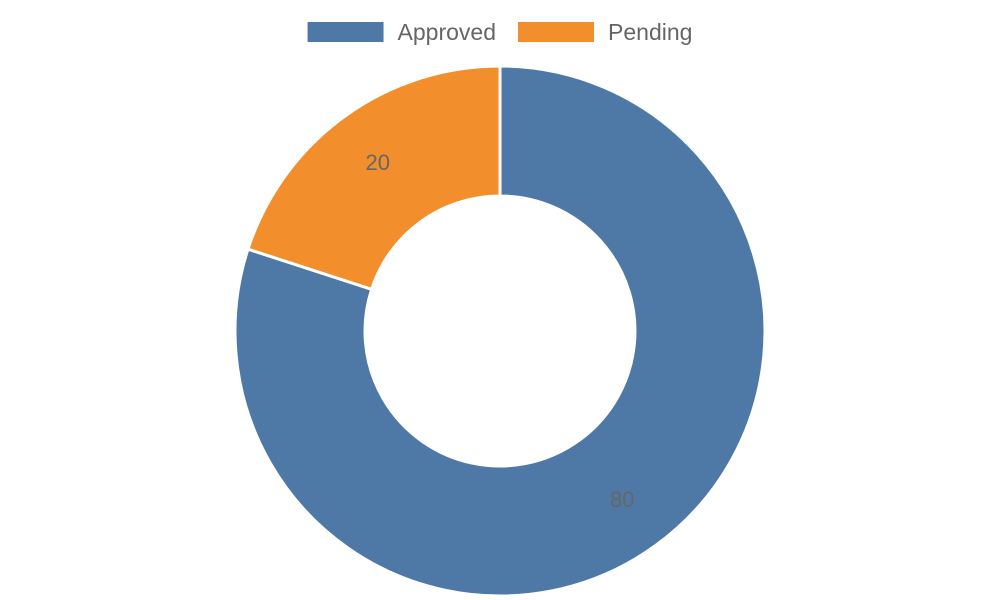 Image resolution: width=1000 pixels, height=600 pixels. Describe the element at coordinates (622, 499) in the screenshot. I see `data-label-approved: 80` at that location.